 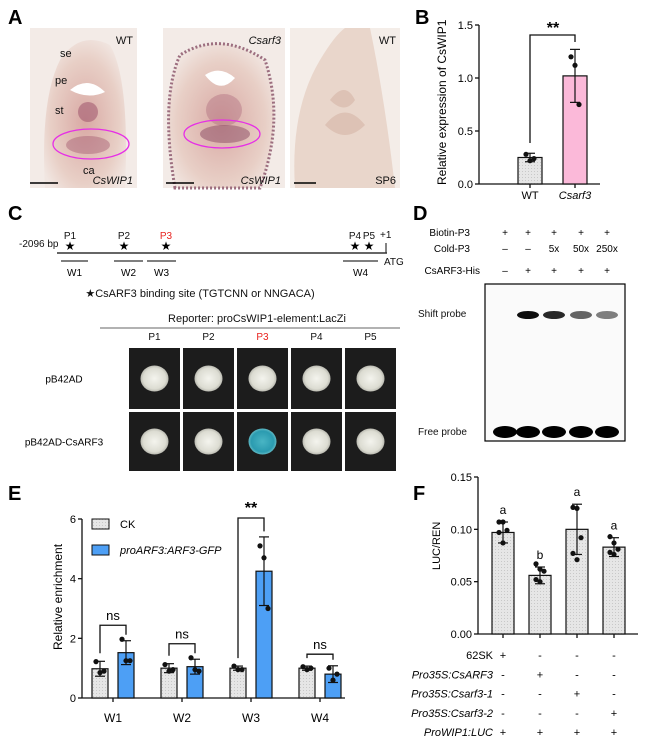 I want to click on chip-window-label: W3, so click(x=161, y=273).